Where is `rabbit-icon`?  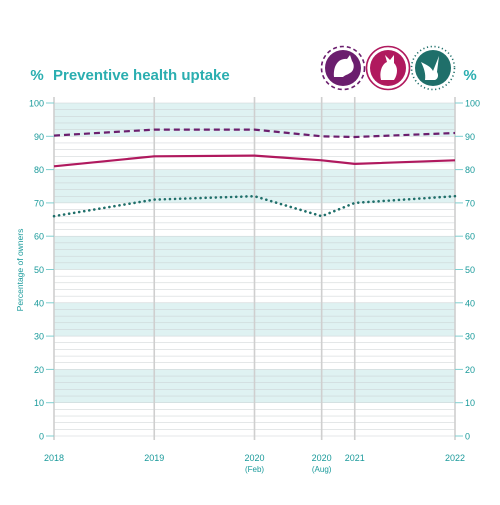
rabbit-icon is located at coordinates (433, 68).